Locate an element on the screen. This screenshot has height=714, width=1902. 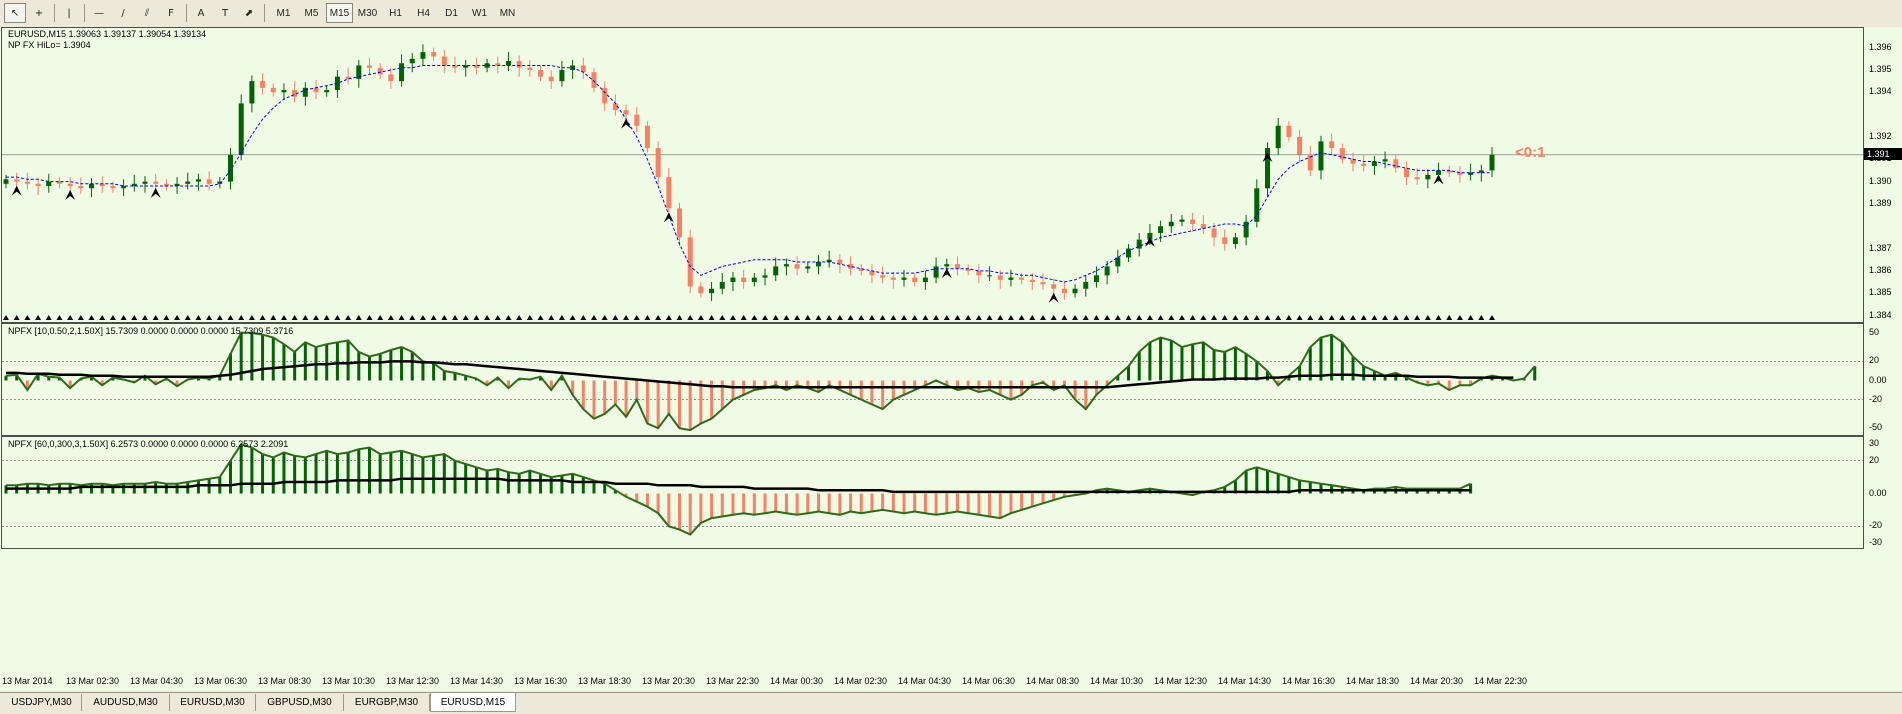
tab-gbpusd-m30: GBPUSD,M30 is located at coordinates (300, 702).